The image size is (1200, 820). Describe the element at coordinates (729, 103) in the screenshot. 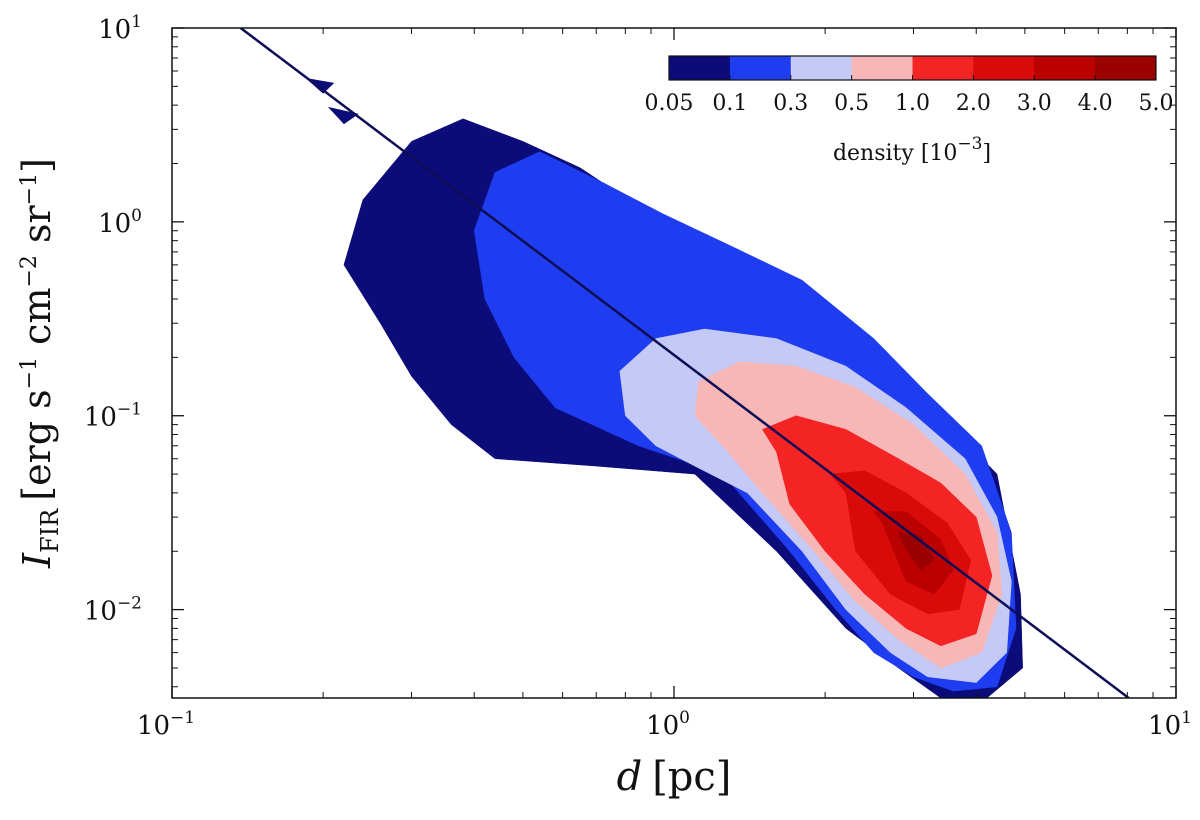

I see `colorbar-tick-label: 0.1` at that location.